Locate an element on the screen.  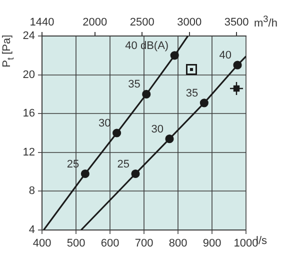
annotation: 30 is located at coordinates (157, 129).